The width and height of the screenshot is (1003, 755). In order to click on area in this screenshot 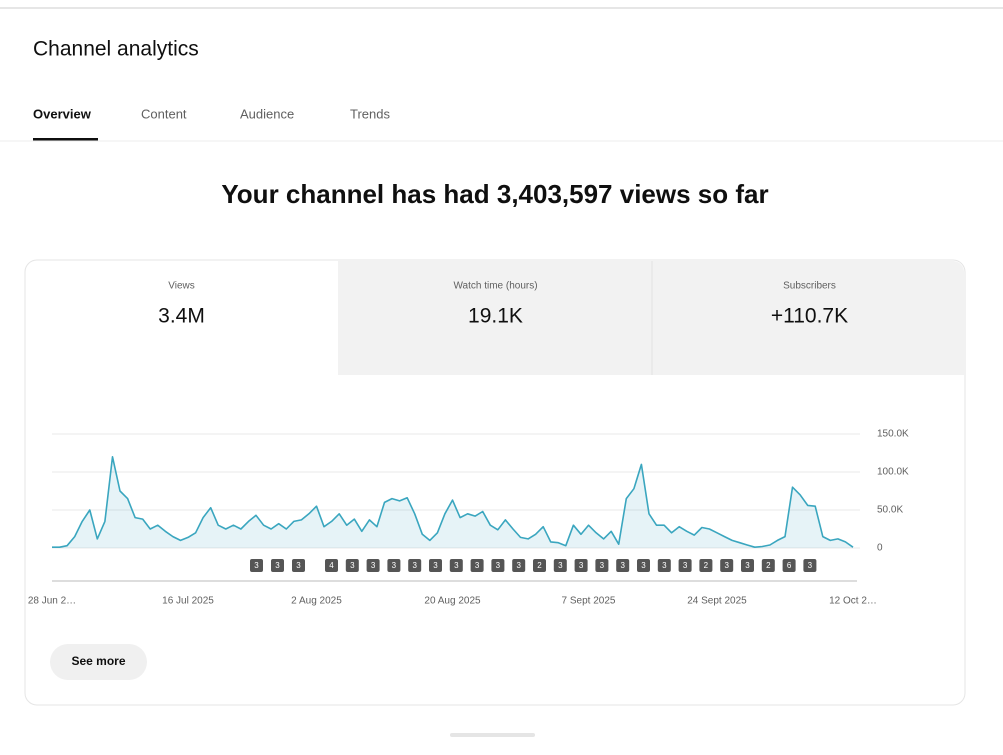, I will do `click(452, 502)`.